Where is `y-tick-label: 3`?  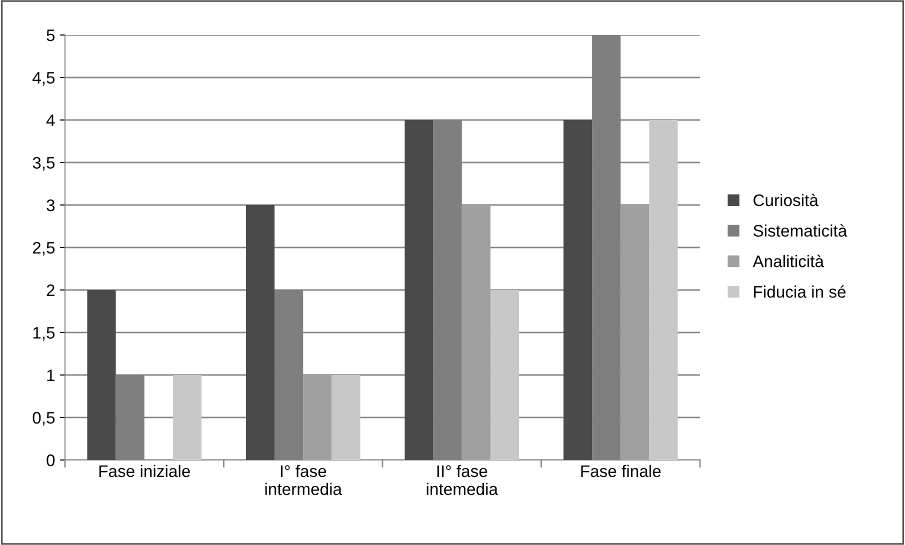
y-tick-label: 3 is located at coordinates (50, 205).